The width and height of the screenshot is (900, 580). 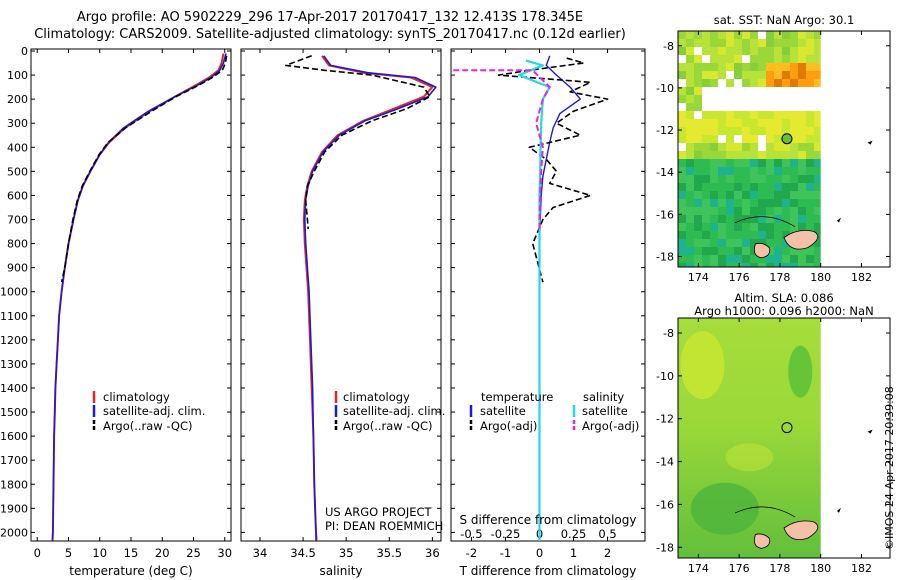 I want to click on lon-tick-label: 180, so click(x=820, y=568).